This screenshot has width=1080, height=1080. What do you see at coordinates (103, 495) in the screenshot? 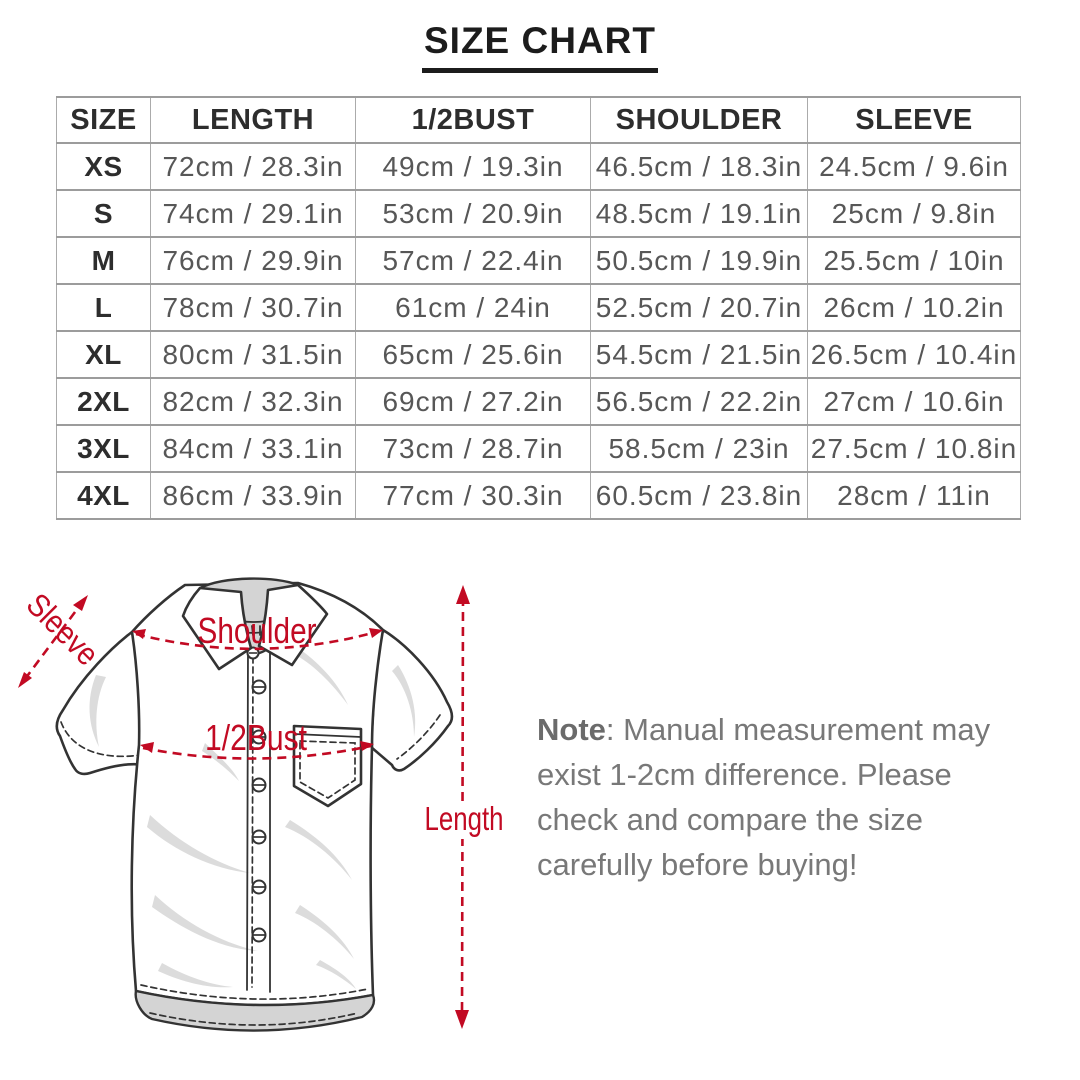
I see `size-cell: 4XL` at bounding box center [103, 495].